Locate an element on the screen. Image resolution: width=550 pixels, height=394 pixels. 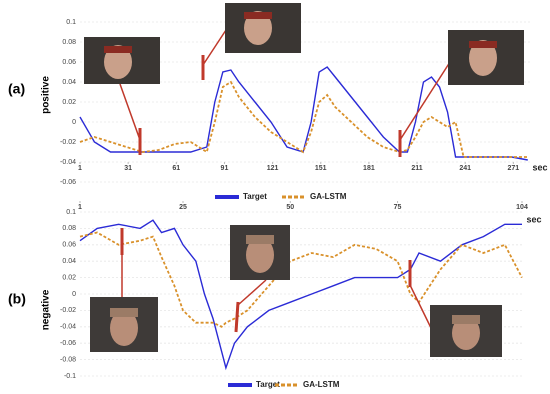
x-tick-label: 104 is located at coordinates (522, 207).